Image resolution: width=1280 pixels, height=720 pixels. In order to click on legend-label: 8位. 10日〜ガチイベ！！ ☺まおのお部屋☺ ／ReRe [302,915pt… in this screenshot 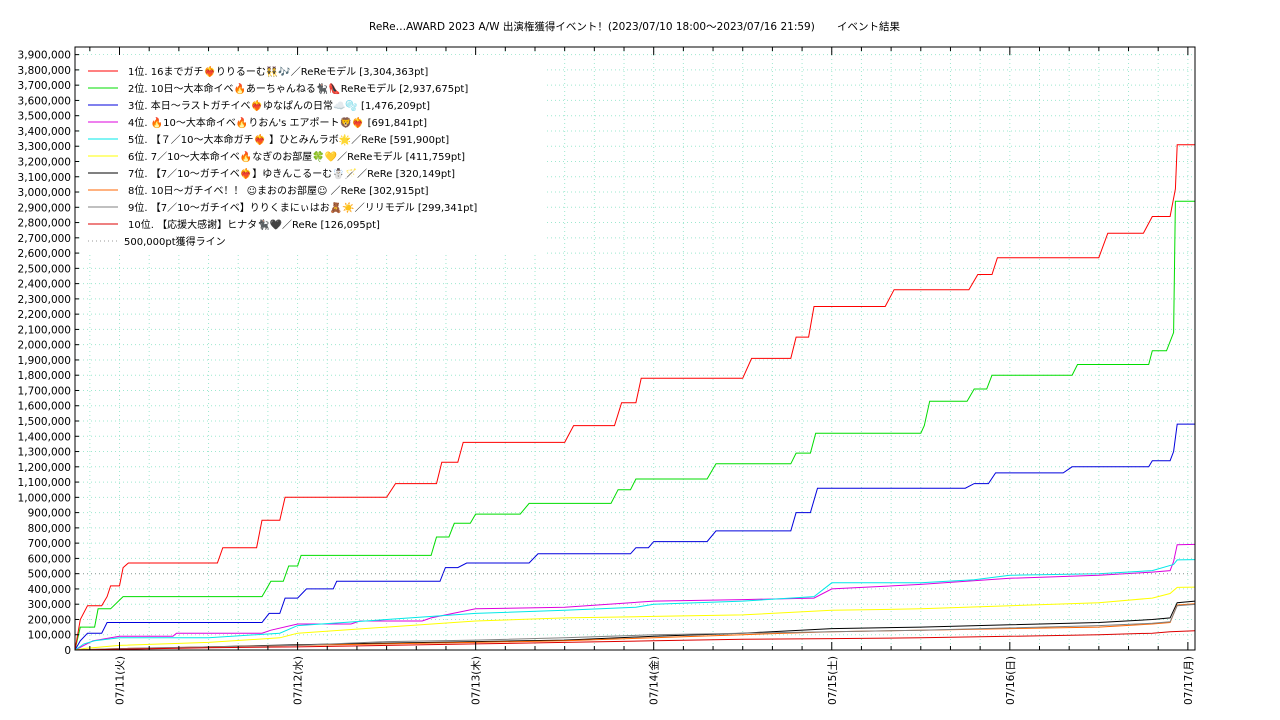, I will do `click(278, 190)`.